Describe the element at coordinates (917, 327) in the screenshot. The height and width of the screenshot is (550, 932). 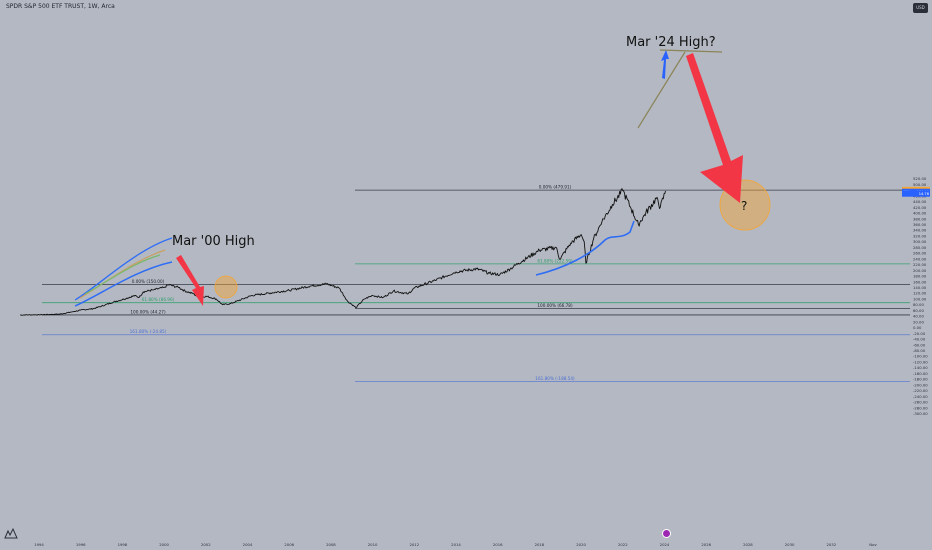
I see `y-axis-tick-label: 0.00` at that location.